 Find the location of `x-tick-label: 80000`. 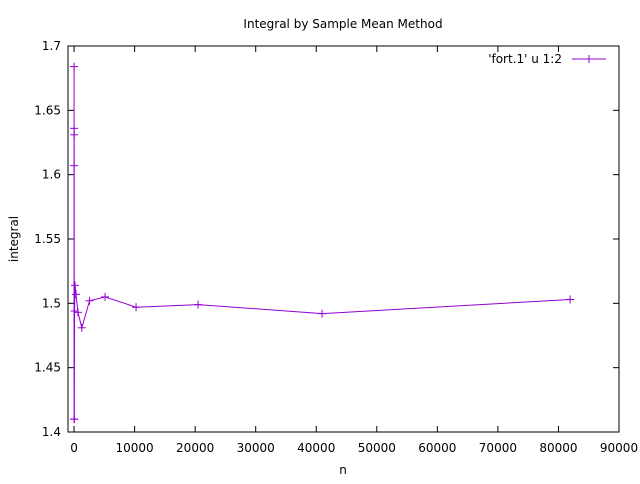

x-tick-label: 80000 is located at coordinates (558, 448).